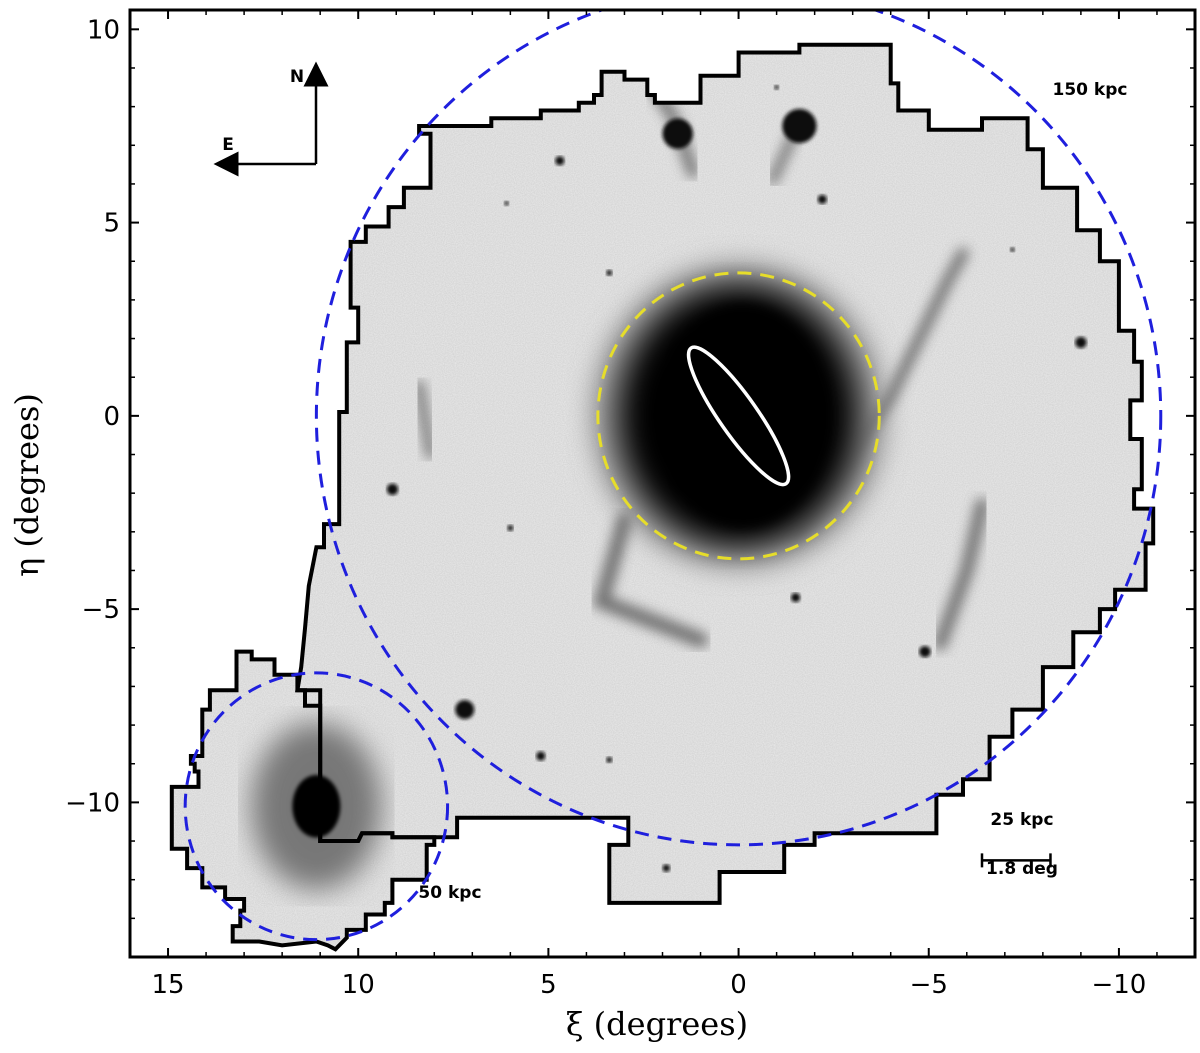 The width and height of the screenshot is (1200, 1053). What do you see at coordinates (548, 985) in the screenshot?
I see `x-tick-label: 5` at bounding box center [548, 985].